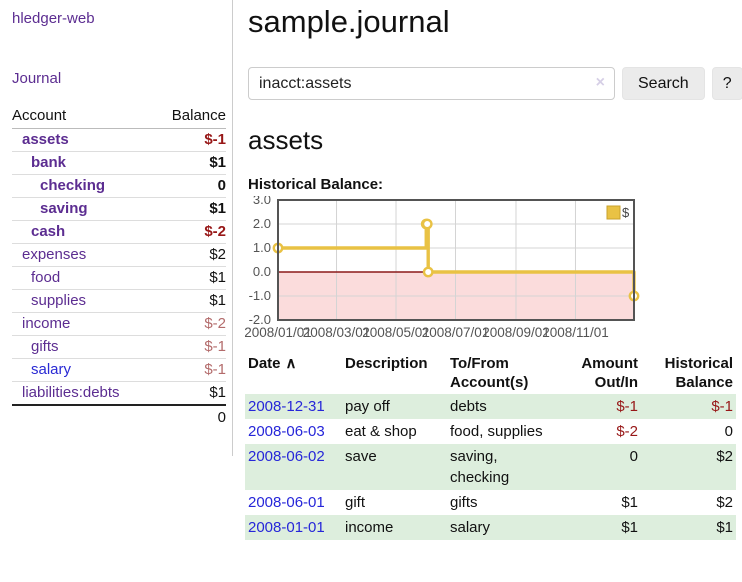  What do you see at coordinates (663, 83) in the screenshot?
I see `search-button: Search` at bounding box center [663, 83].